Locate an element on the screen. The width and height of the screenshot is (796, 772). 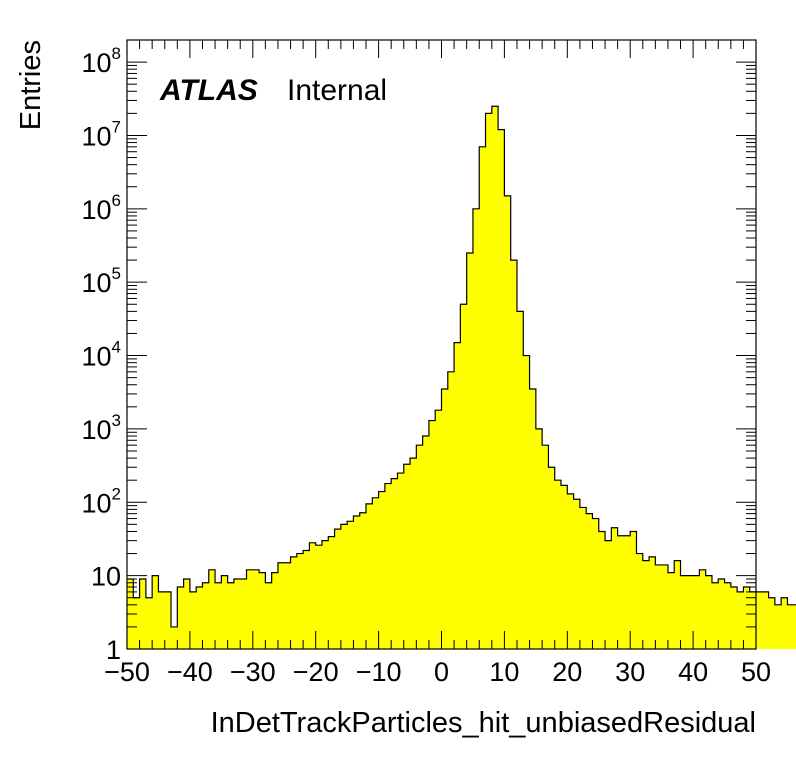
x-tick-label: −20 is located at coordinates (316, 672).